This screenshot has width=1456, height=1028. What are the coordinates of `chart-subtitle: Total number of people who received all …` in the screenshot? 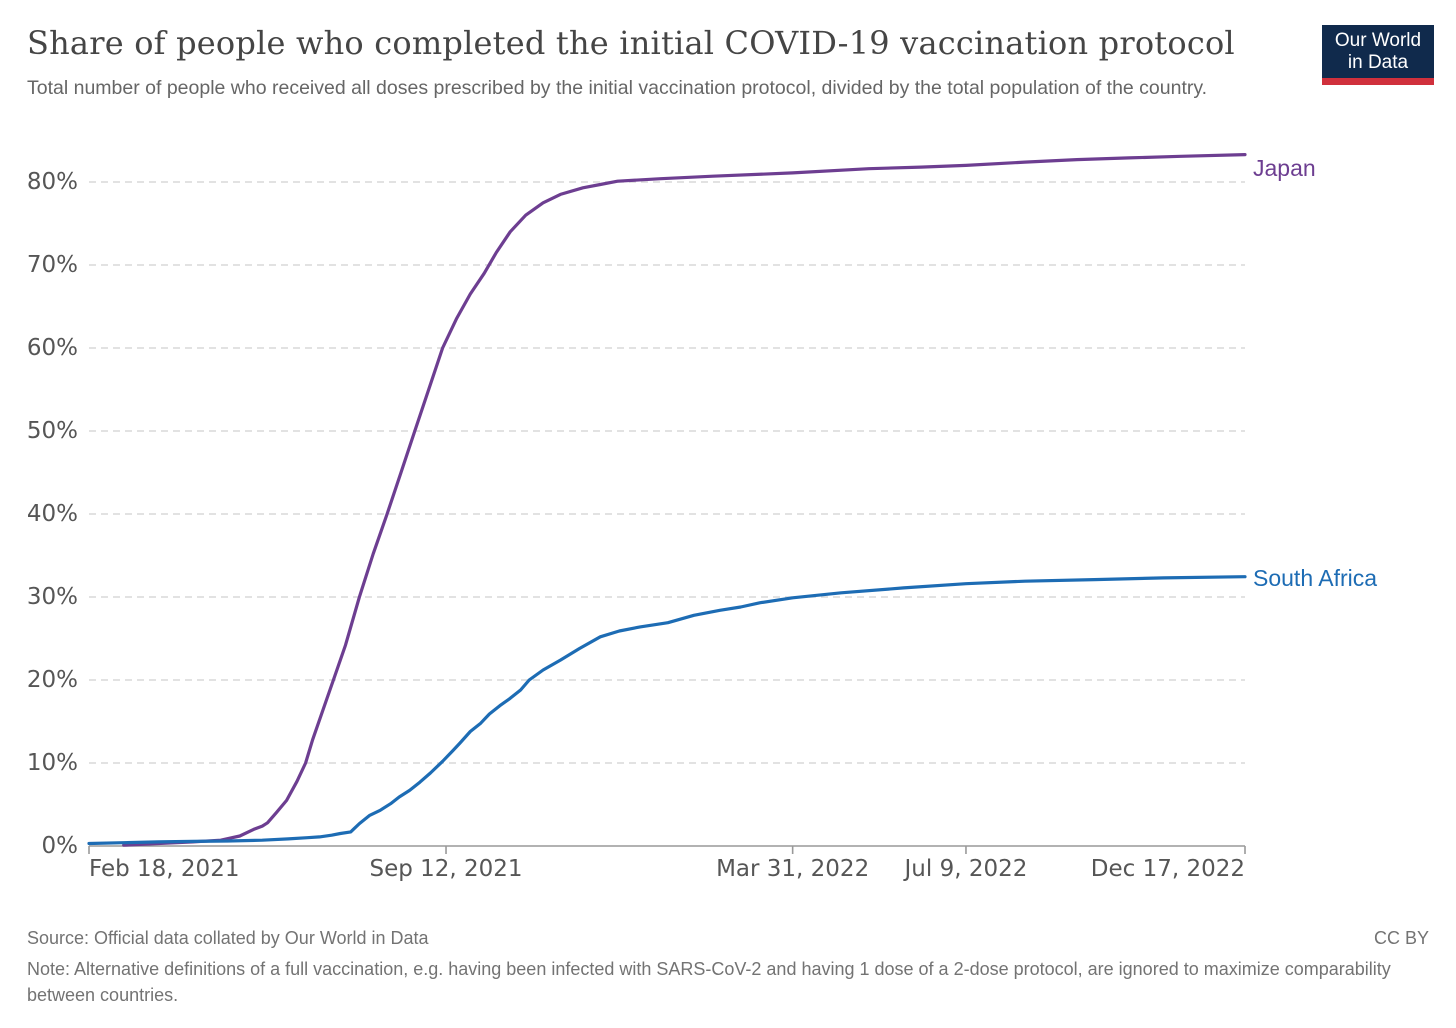 It's located at (617, 88).